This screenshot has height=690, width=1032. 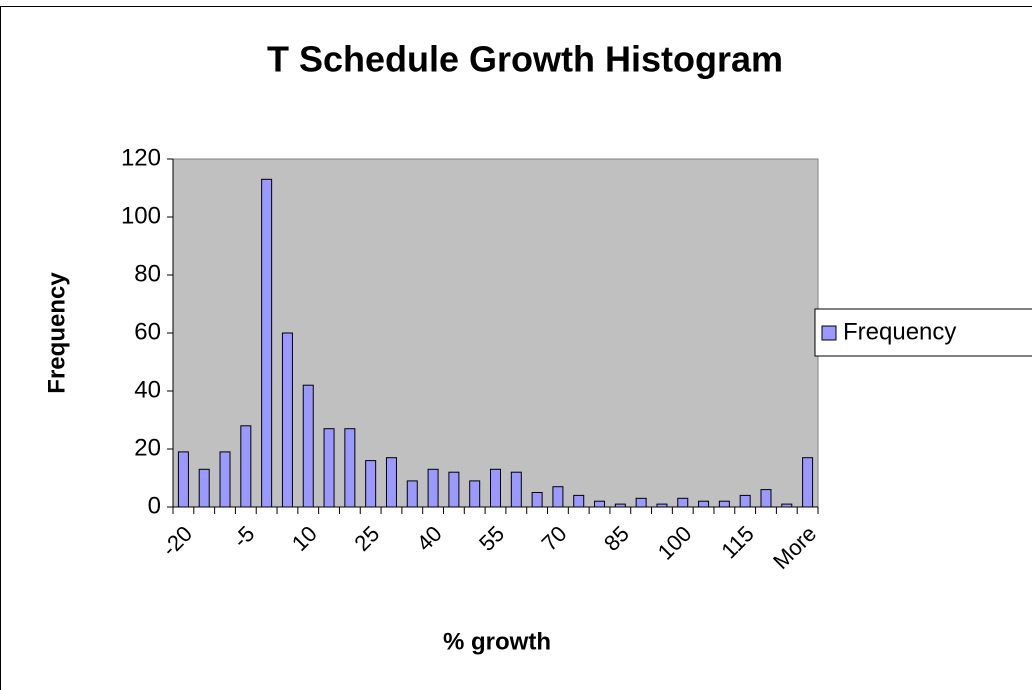 I want to click on chart-title: T Schedule Growth Histogram, so click(x=525, y=59).